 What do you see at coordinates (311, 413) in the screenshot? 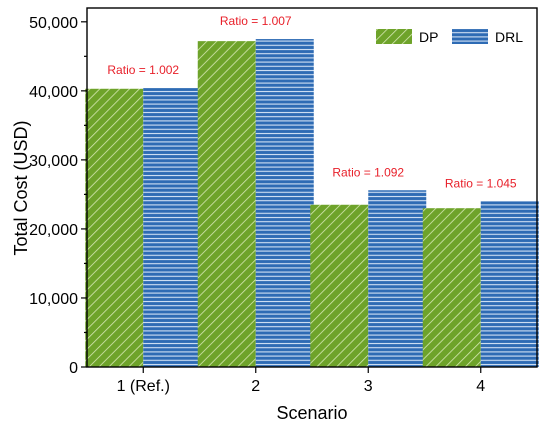
I see `x-axis-title: Scenario` at bounding box center [311, 413].